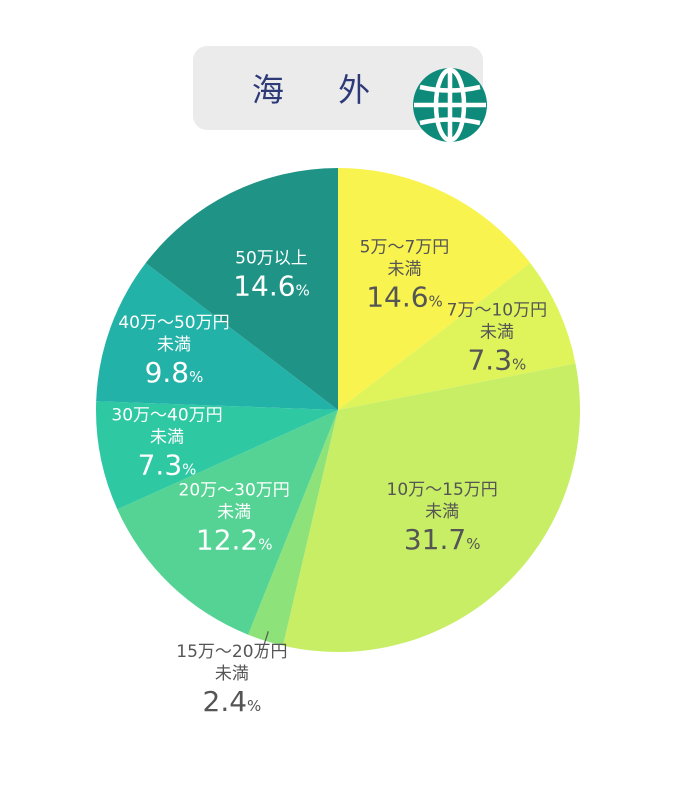  Describe the element at coordinates (264, 645) in the screenshot. I see `leader-line` at that location.